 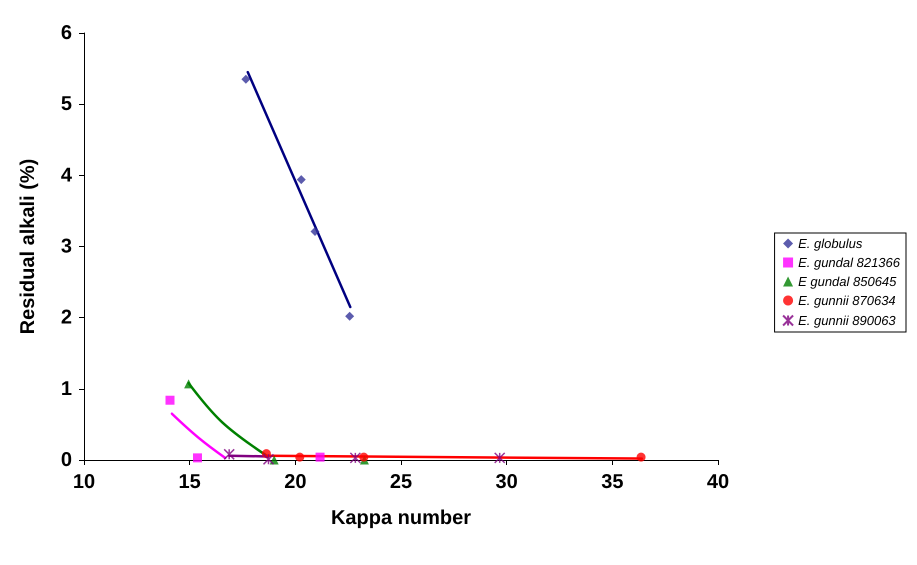 I want to click on legend-label: E. gundal 821366, so click(x=849, y=262).